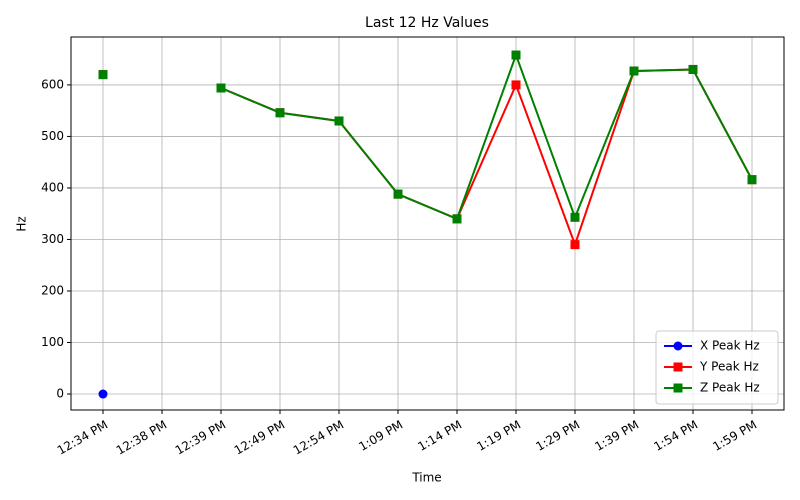  I want to click on x-tick-label: 1:59 PM, so click(734, 436).